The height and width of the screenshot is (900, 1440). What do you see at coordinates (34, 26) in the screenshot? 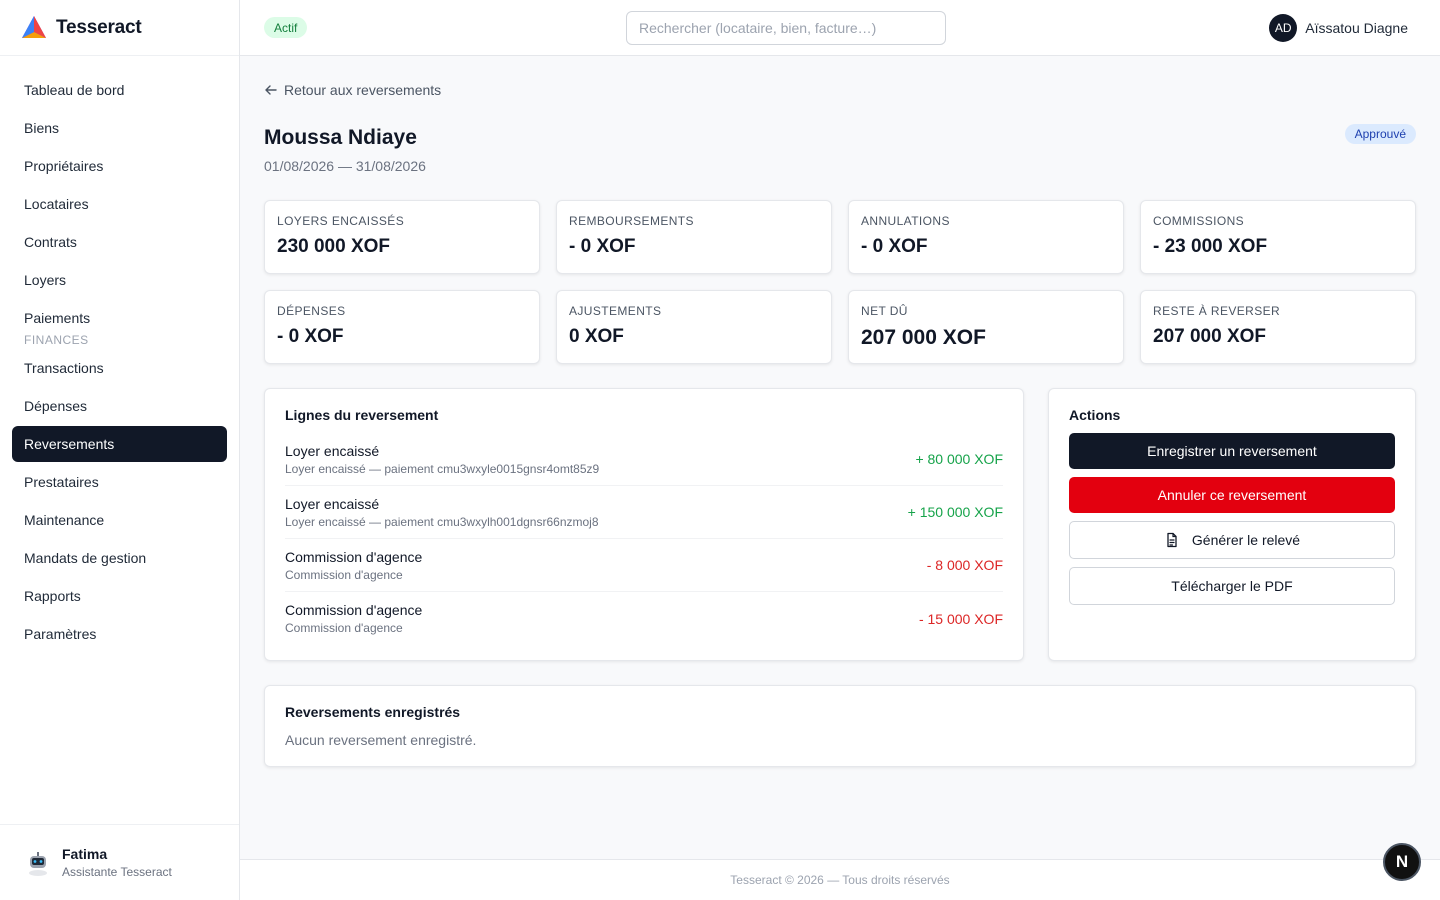
I see `tesseract-logo-icon` at bounding box center [34, 26].